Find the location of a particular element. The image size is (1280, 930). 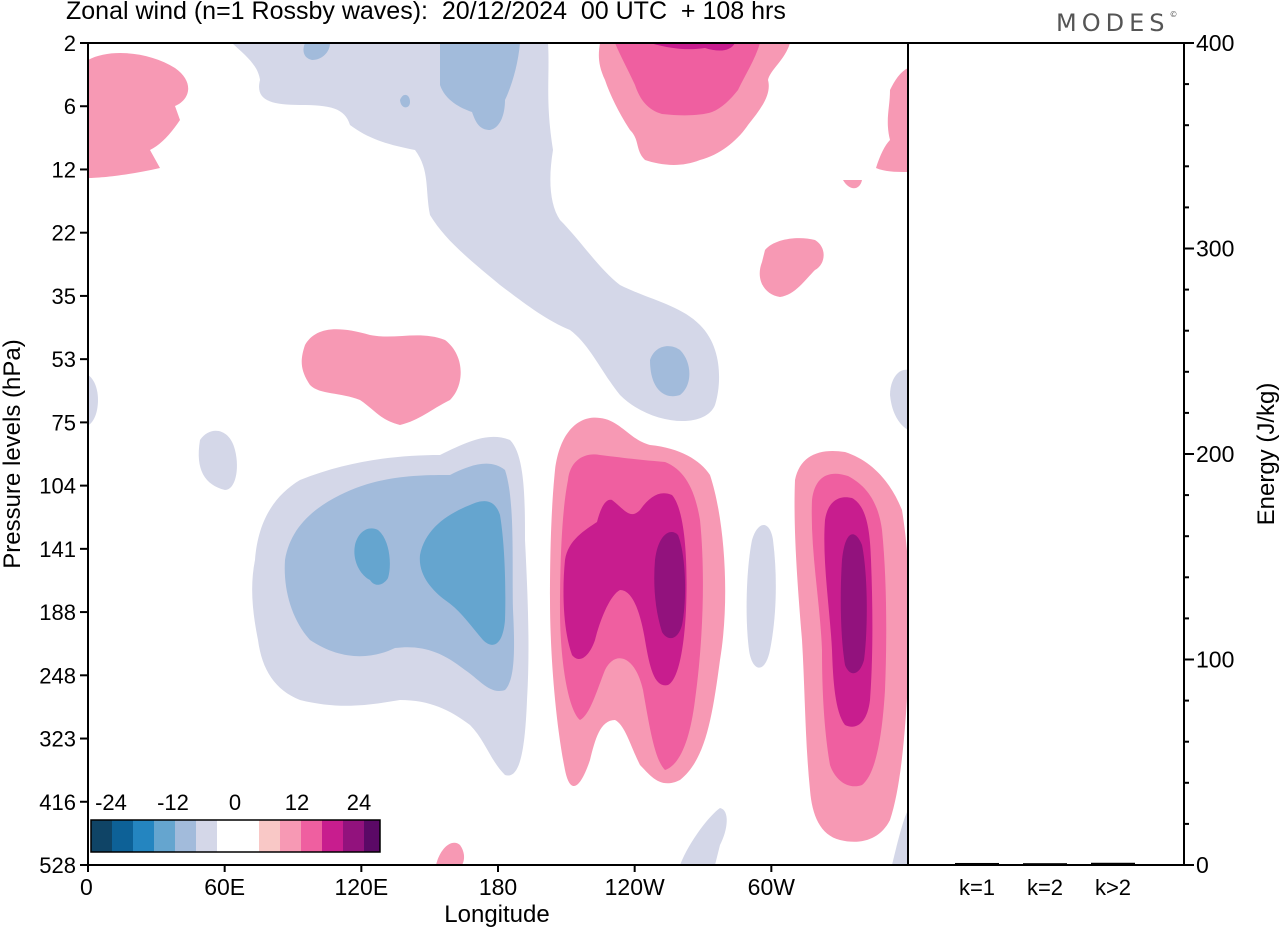

energy-bar-label: k=1 is located at coordinates (977, 887).